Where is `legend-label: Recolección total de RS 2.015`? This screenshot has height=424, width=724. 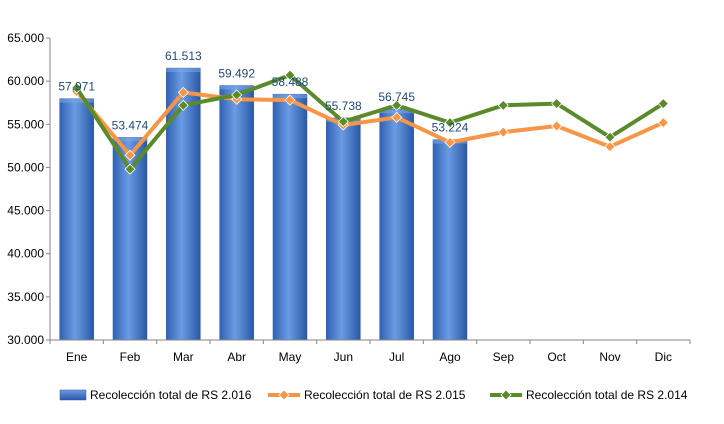 legend-label: Recolección total de RS 2.015 is located at coordinates (385, 395).